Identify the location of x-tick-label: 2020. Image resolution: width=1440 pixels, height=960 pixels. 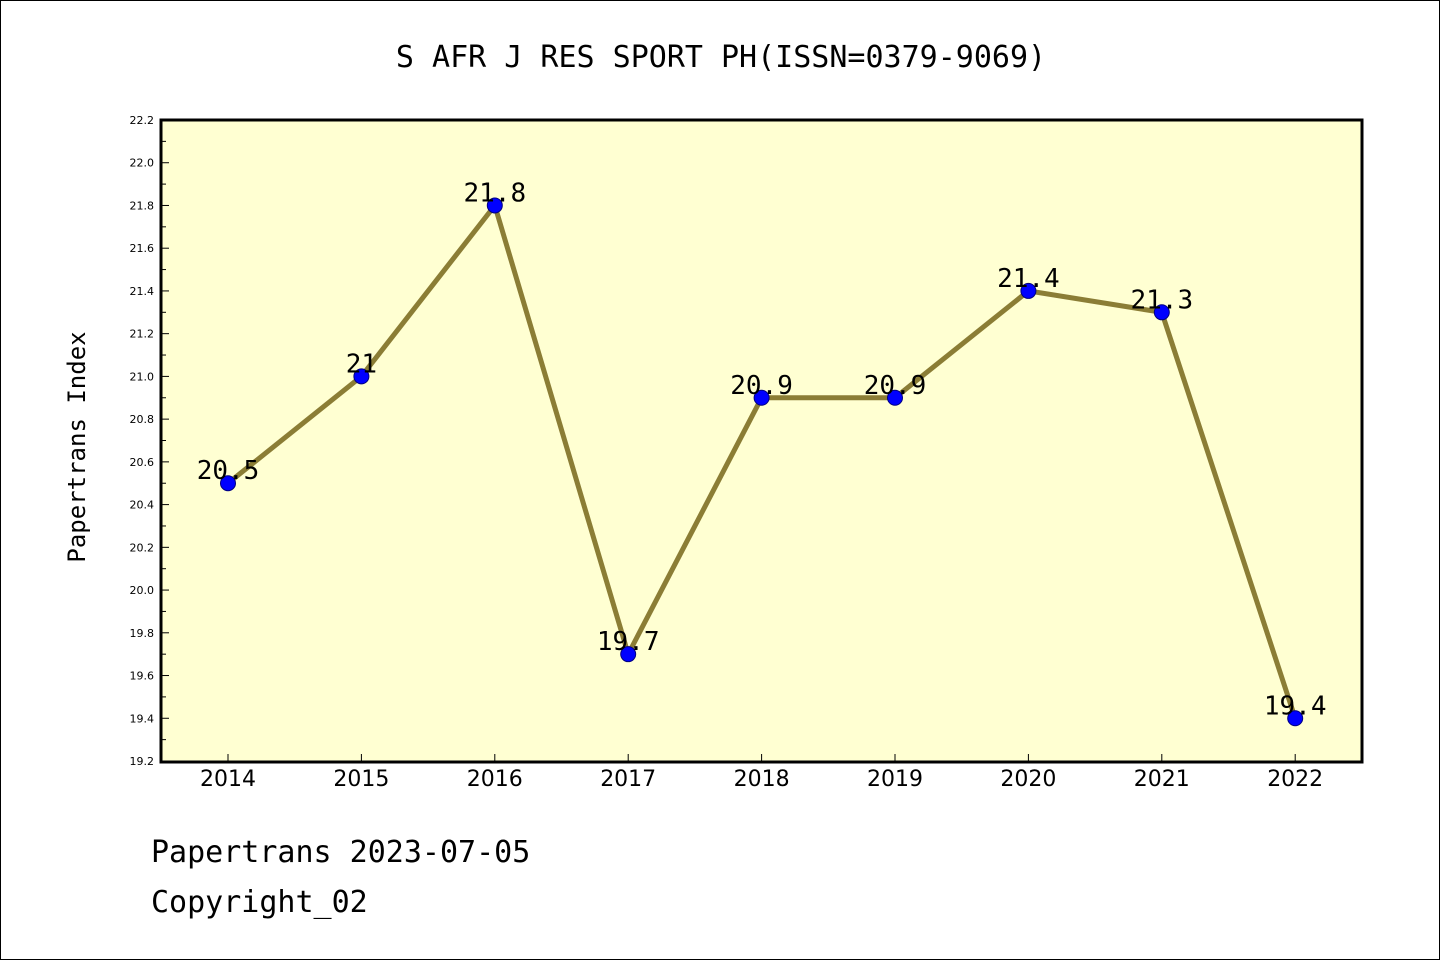
(1028, 779).